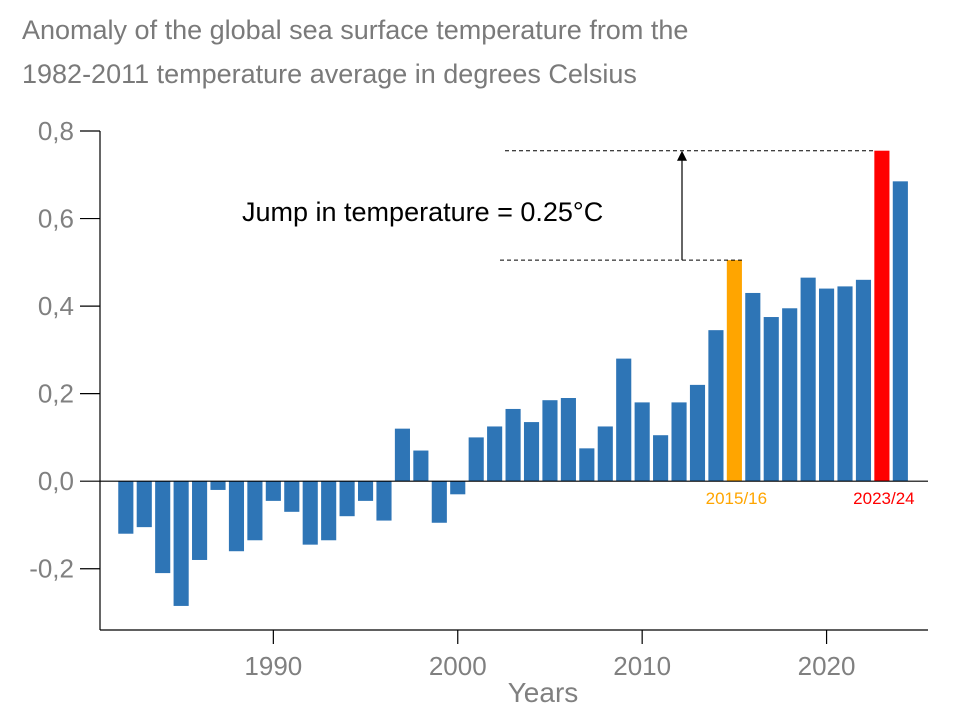 Image resolution: width=953 pixels, height=726 pixels. Describe the element at coordinates (587, 465) in the screenshot. I see `bar-2007` at that location.